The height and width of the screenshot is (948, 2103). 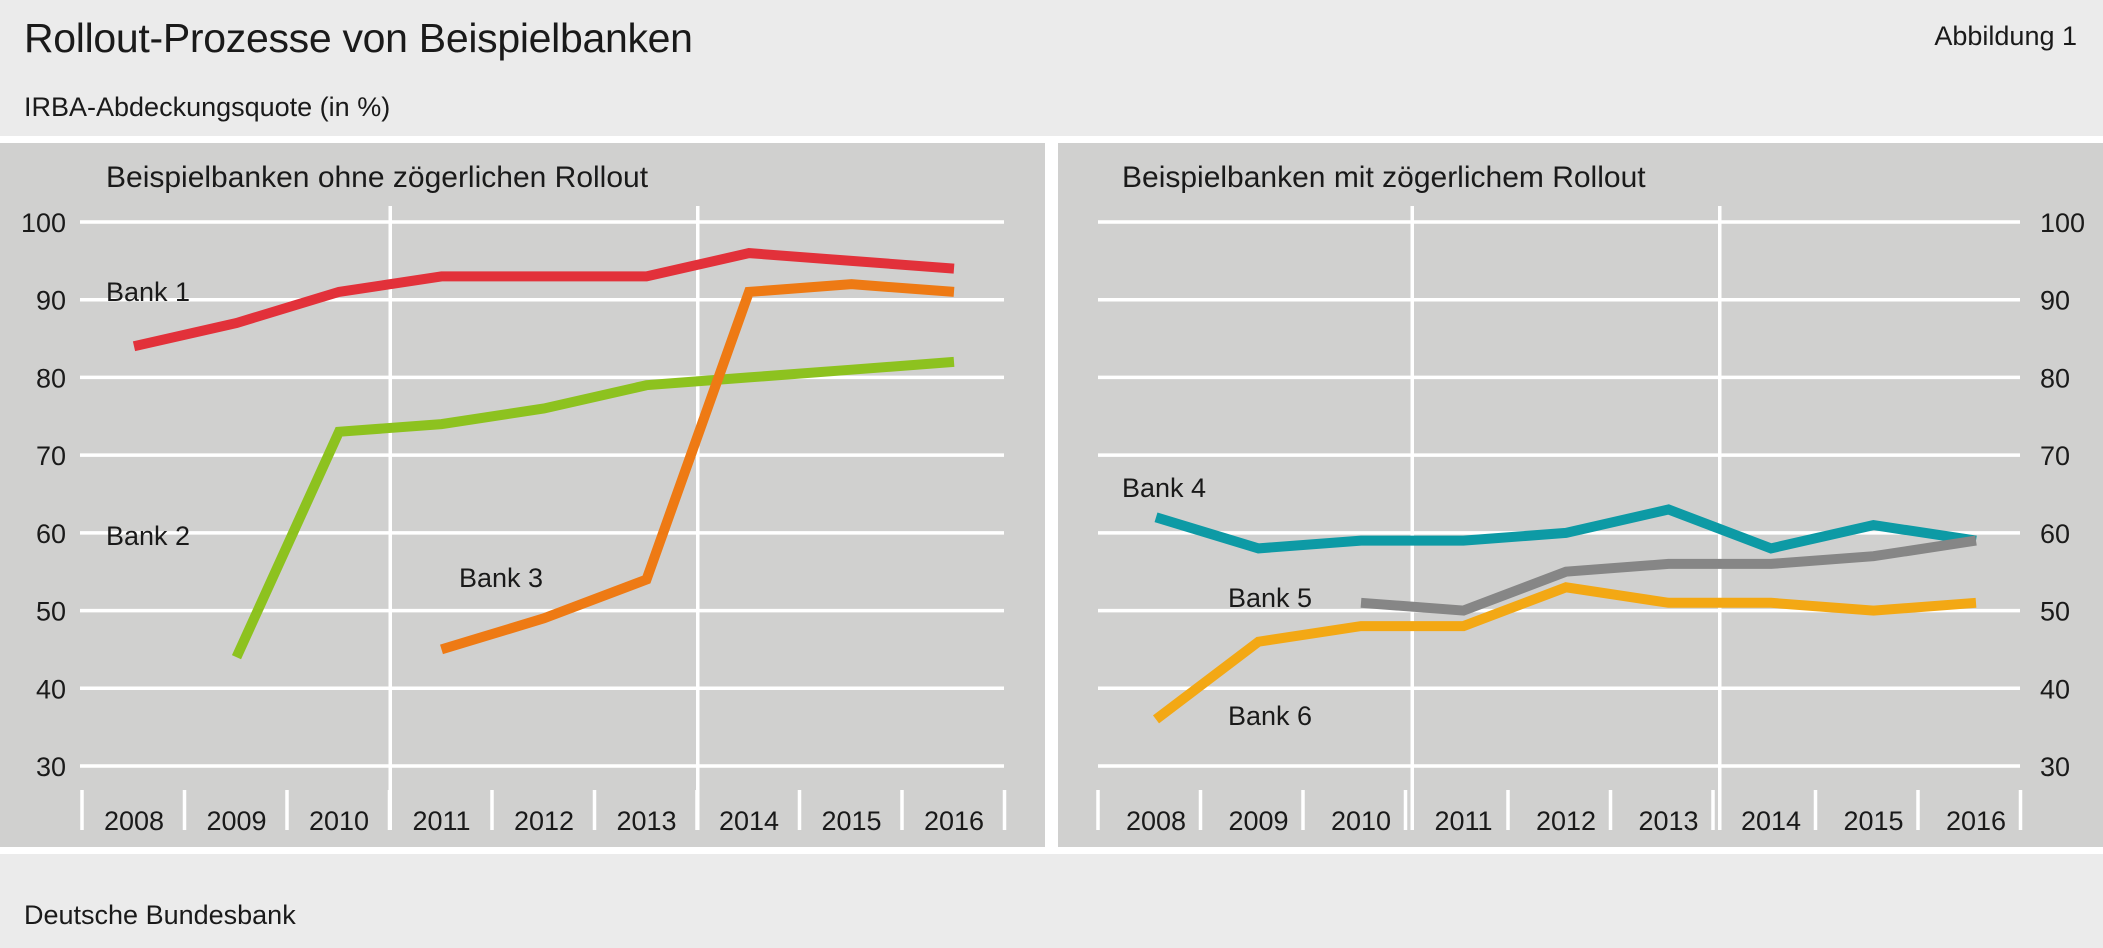 What do you see at coordinates (207, 107) in the screenshot?
I see `chart-subtitle: IRBA-Abdeckungsquote (in %)` at bounding box center [207, 107].